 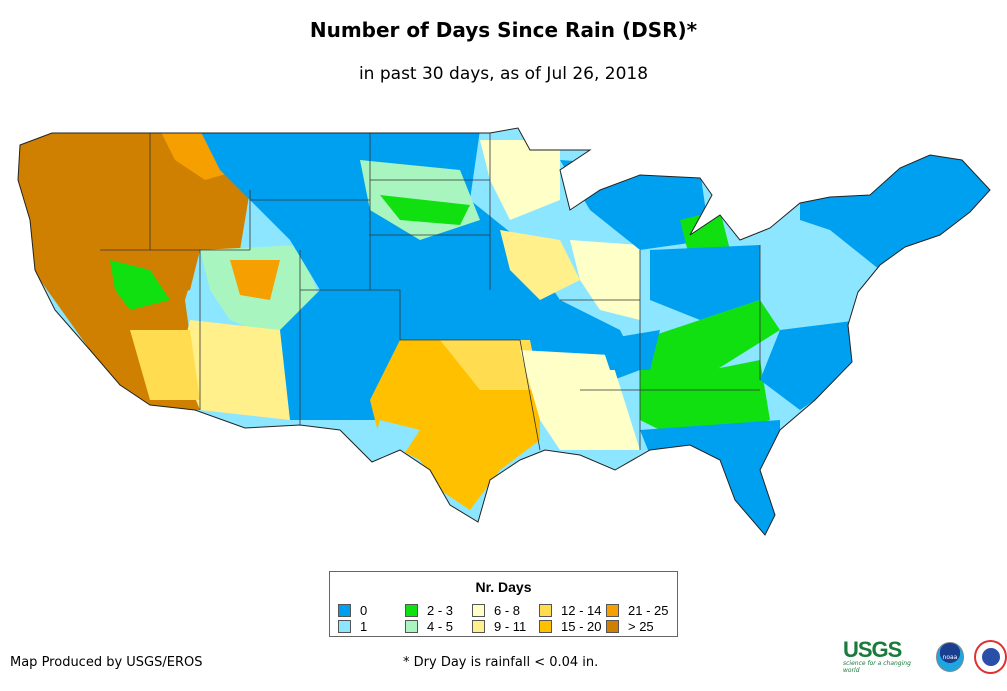 I want to click on region-0-carolinas, so click(x=810, y=365).